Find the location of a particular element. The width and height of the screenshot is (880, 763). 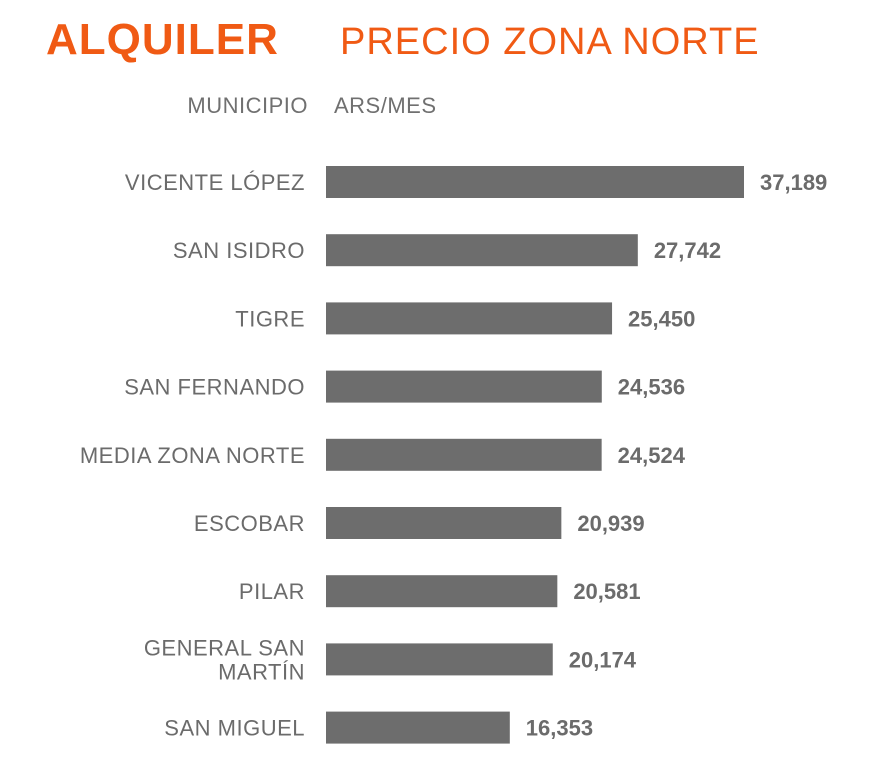

chart-title: ALQUILER is located at coordinates (162, 39).